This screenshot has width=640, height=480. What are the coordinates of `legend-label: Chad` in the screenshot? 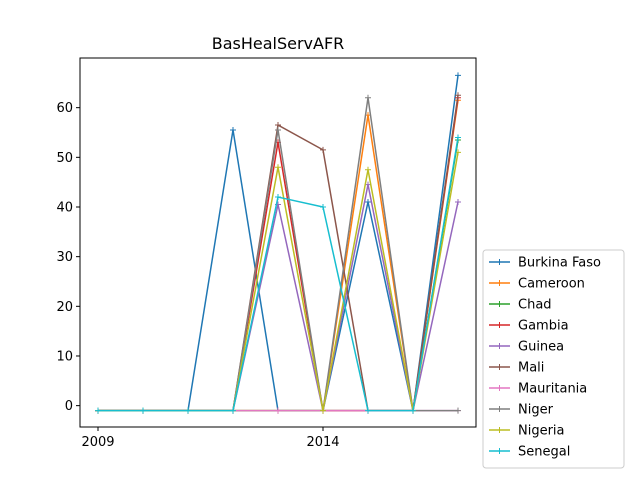 It's located at (535, 305).